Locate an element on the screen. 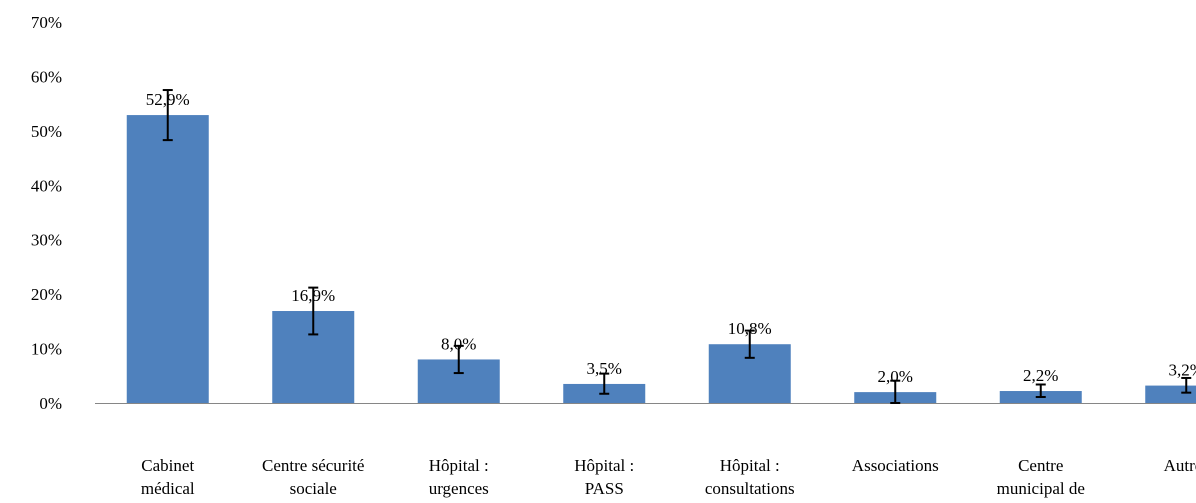  data-label: 52,9% is located at coordinates (168, 99).